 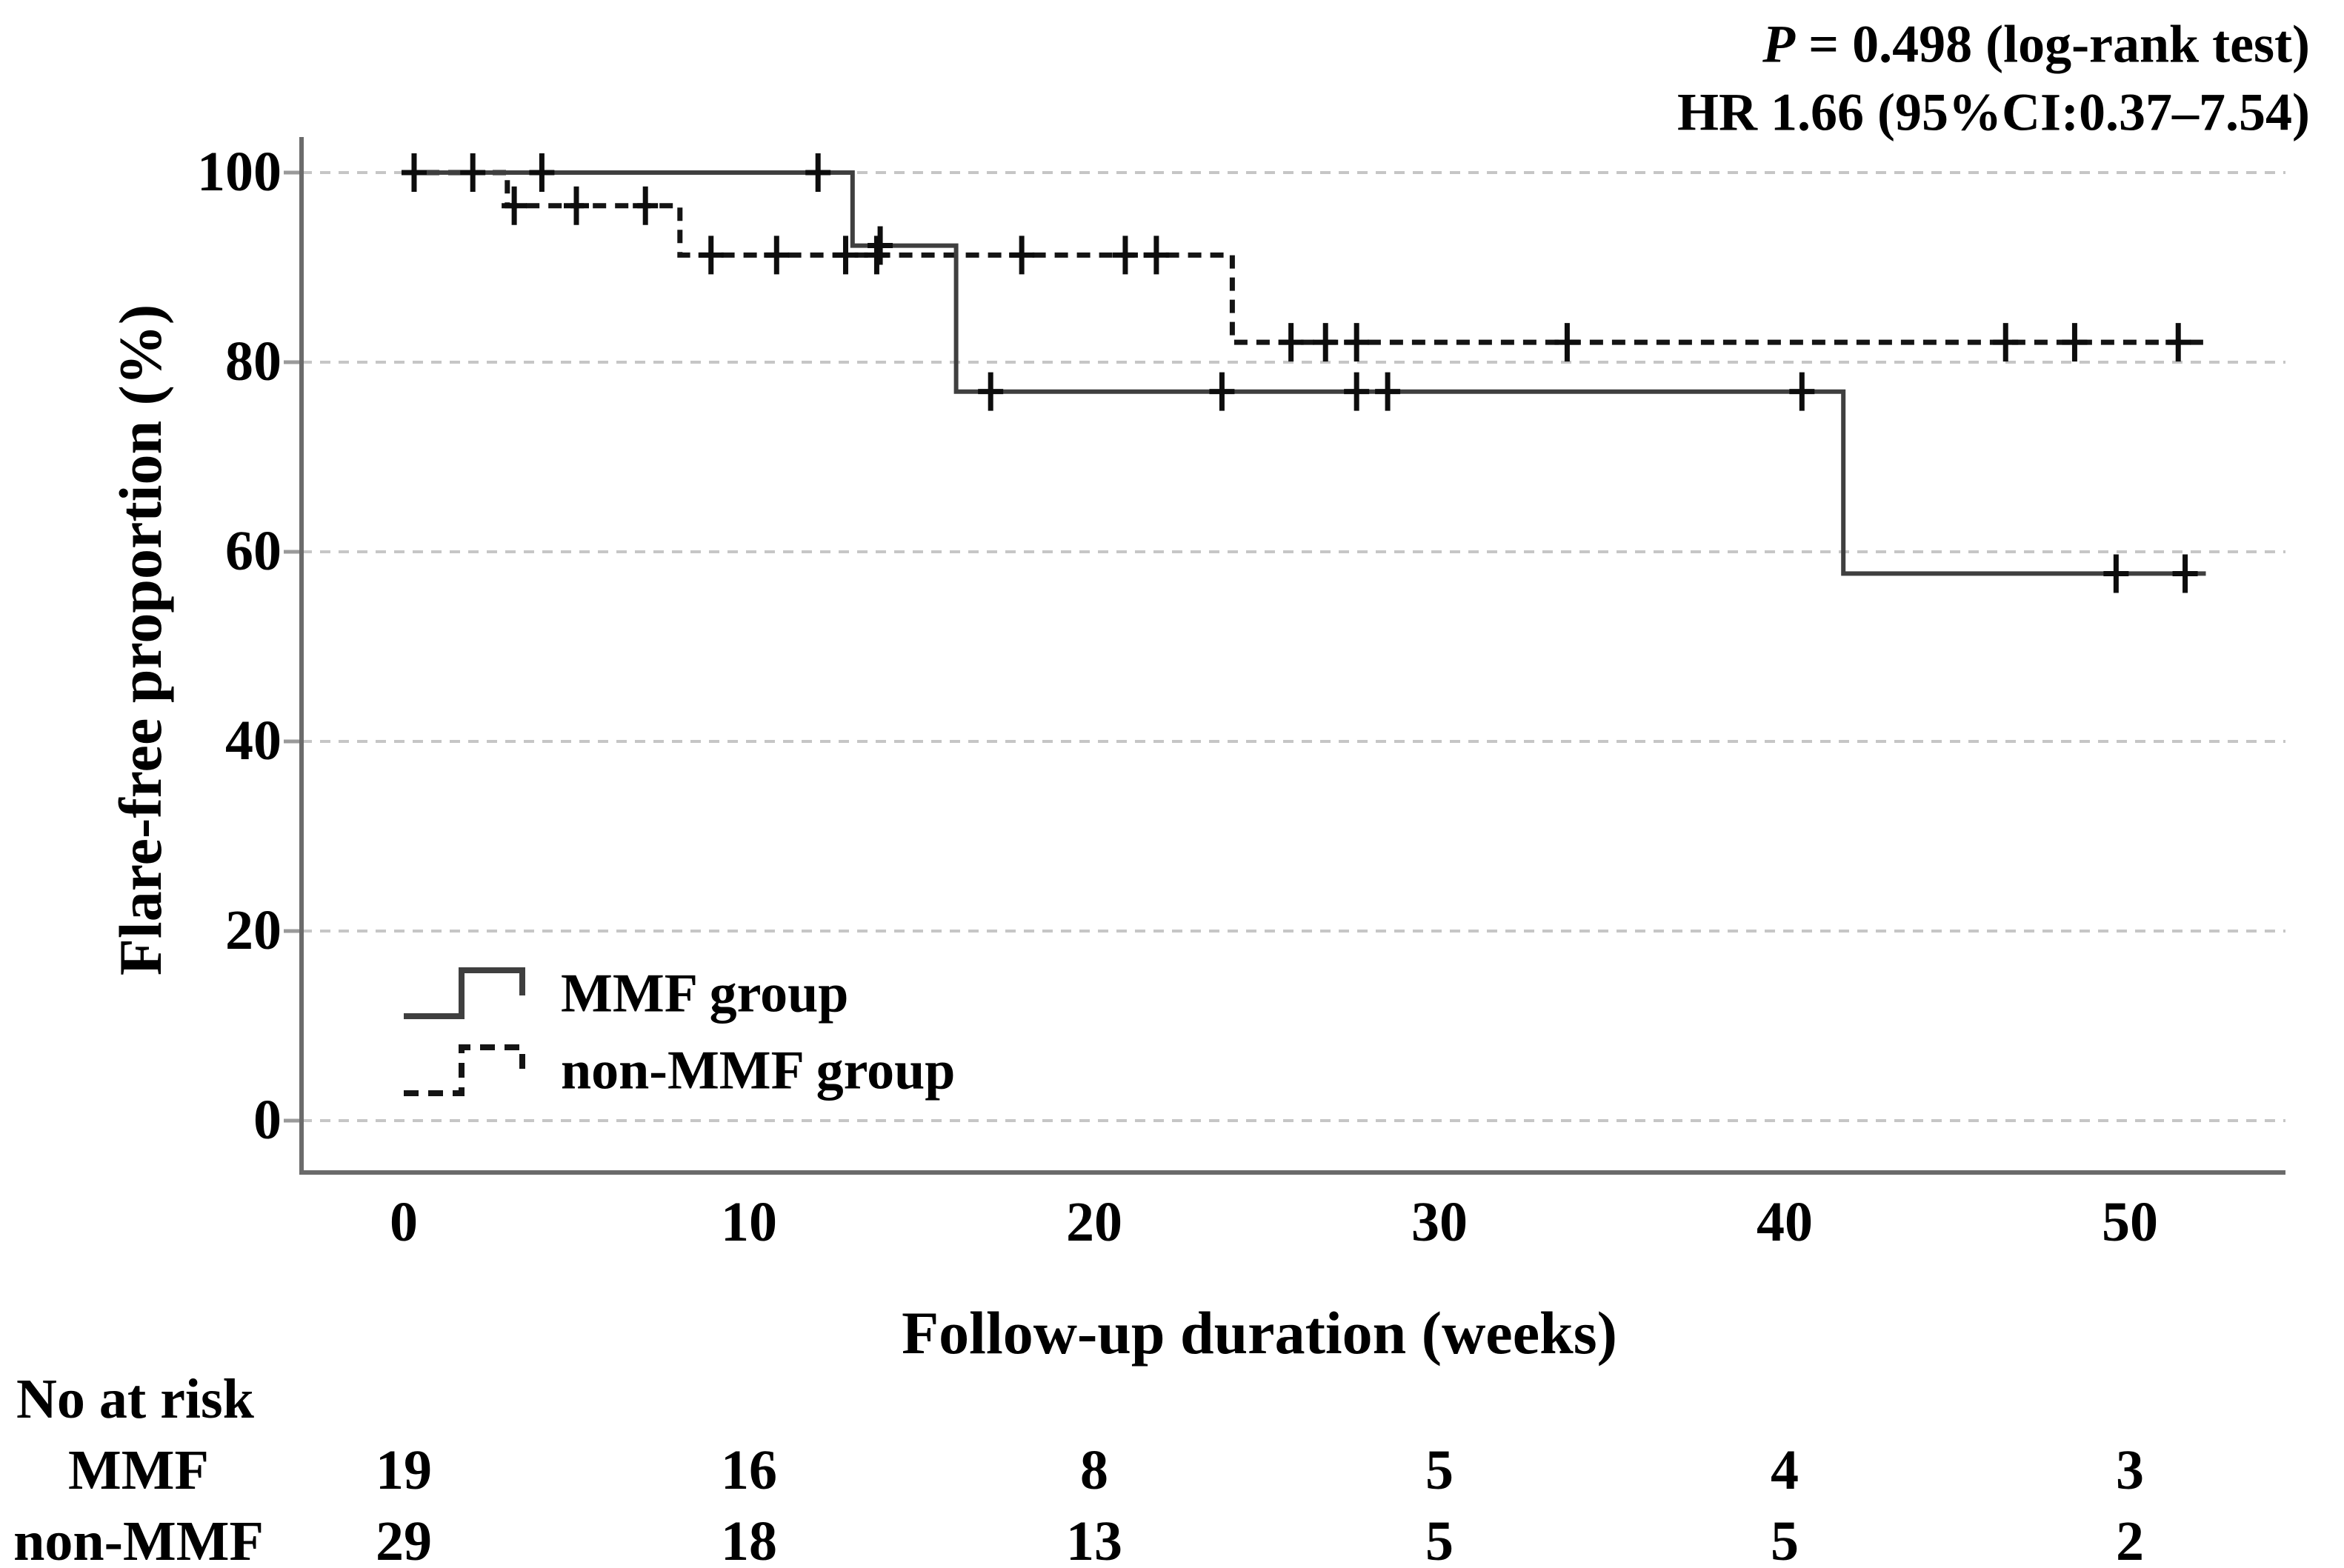 I want to click on risk-value-mmf-week0: 19, so click(x=404, y=1471).